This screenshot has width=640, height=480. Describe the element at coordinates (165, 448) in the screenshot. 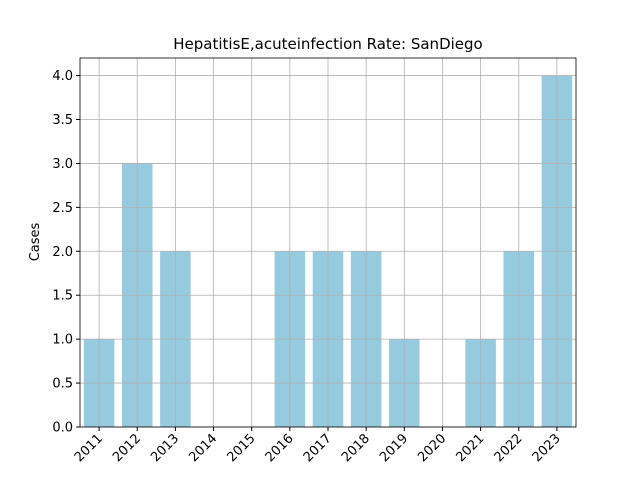

I see `x-tick-label: 2013` at that location.